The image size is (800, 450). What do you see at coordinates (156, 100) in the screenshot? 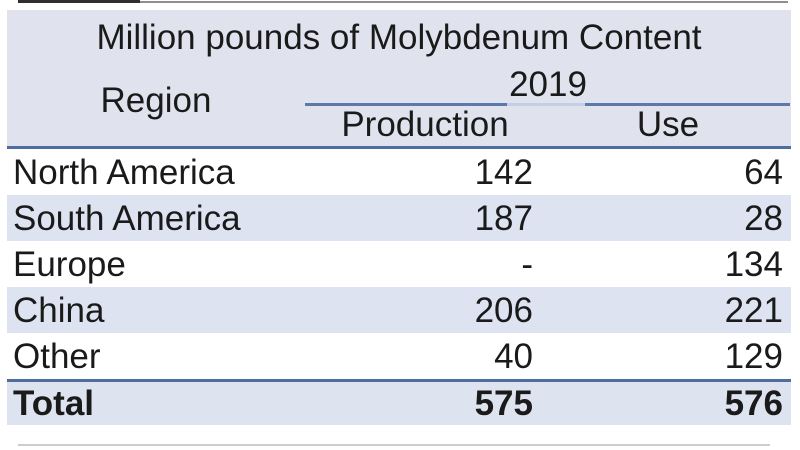
I see `region-column-header: Region` at bounding box center [156, 100].